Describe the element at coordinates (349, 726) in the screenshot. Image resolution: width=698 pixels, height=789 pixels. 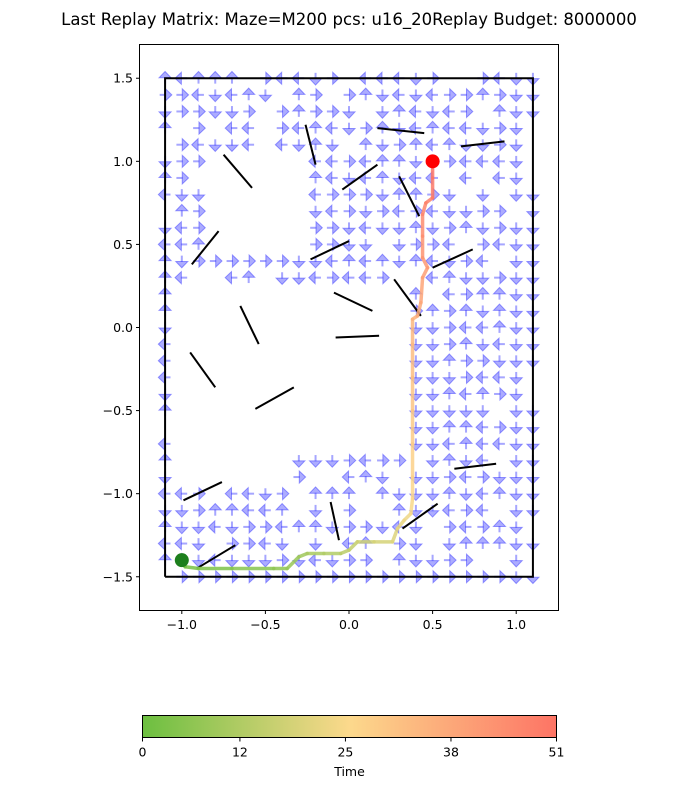
I see `colorbar` at that location.